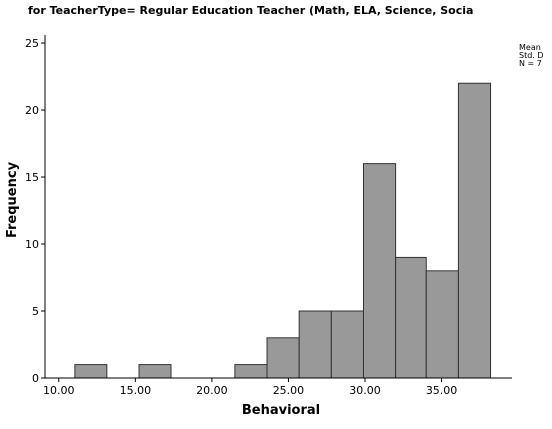 The width and height of the screenshot is (552, 429). I want to click on y-tick-label: 20, so click(32, 110).